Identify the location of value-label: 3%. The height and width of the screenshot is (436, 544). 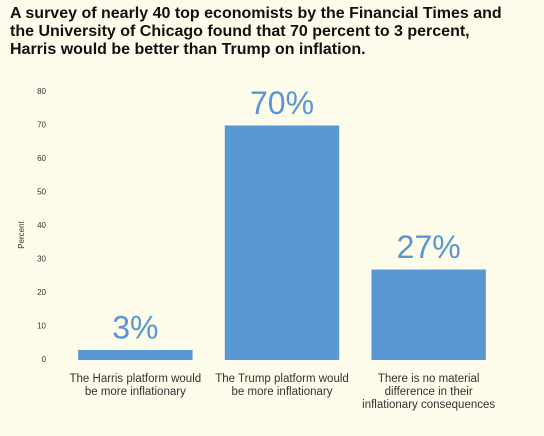
(135, 327).